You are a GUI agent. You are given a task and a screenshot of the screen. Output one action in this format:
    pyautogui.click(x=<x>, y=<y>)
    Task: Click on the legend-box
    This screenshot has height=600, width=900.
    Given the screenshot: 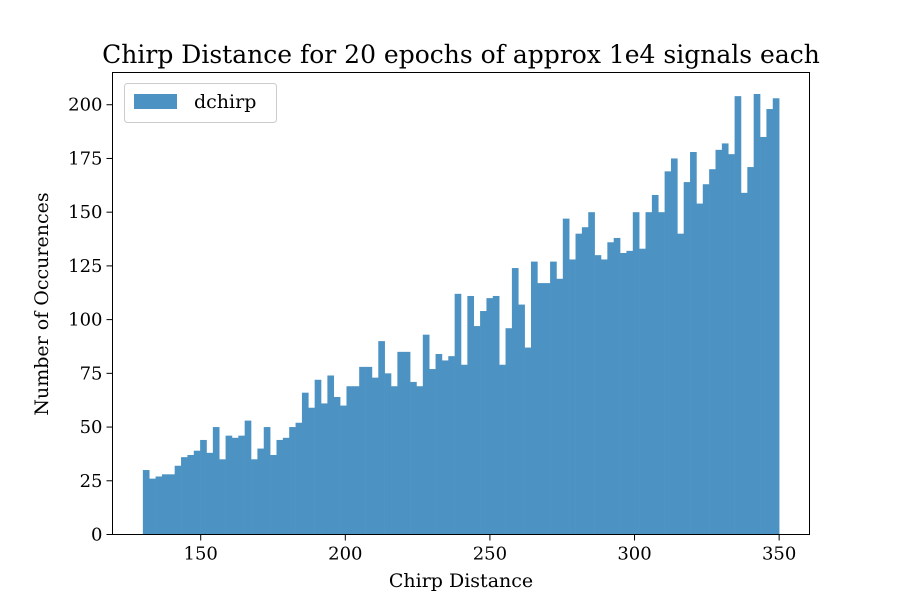 What is the action you would take?
    pyautogui.click(x=200, y=103)
    